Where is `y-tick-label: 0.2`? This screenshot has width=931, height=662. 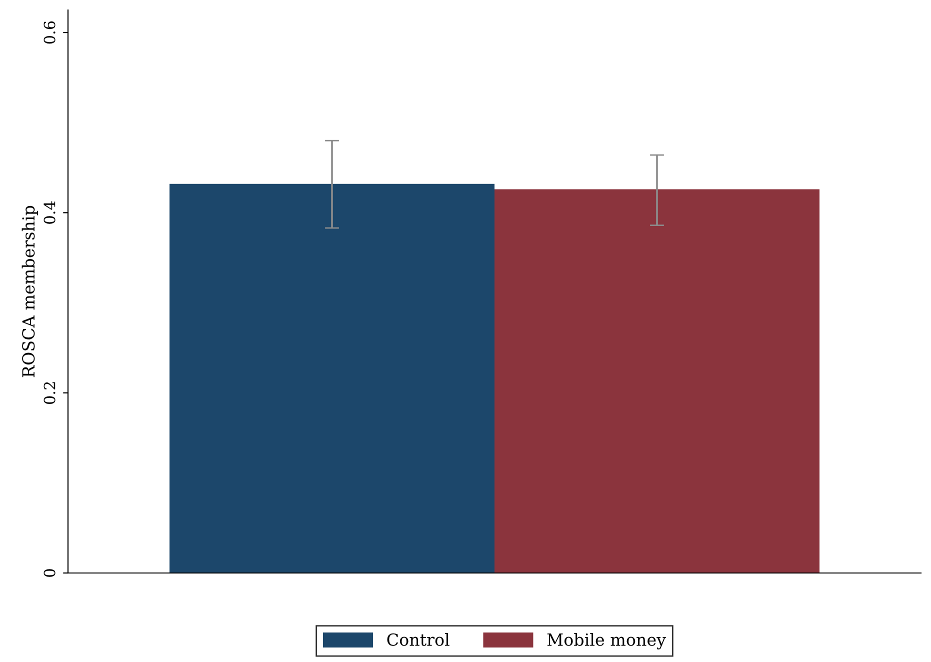 y-tick-label: 0.2 is located at coordinates (50, 393).